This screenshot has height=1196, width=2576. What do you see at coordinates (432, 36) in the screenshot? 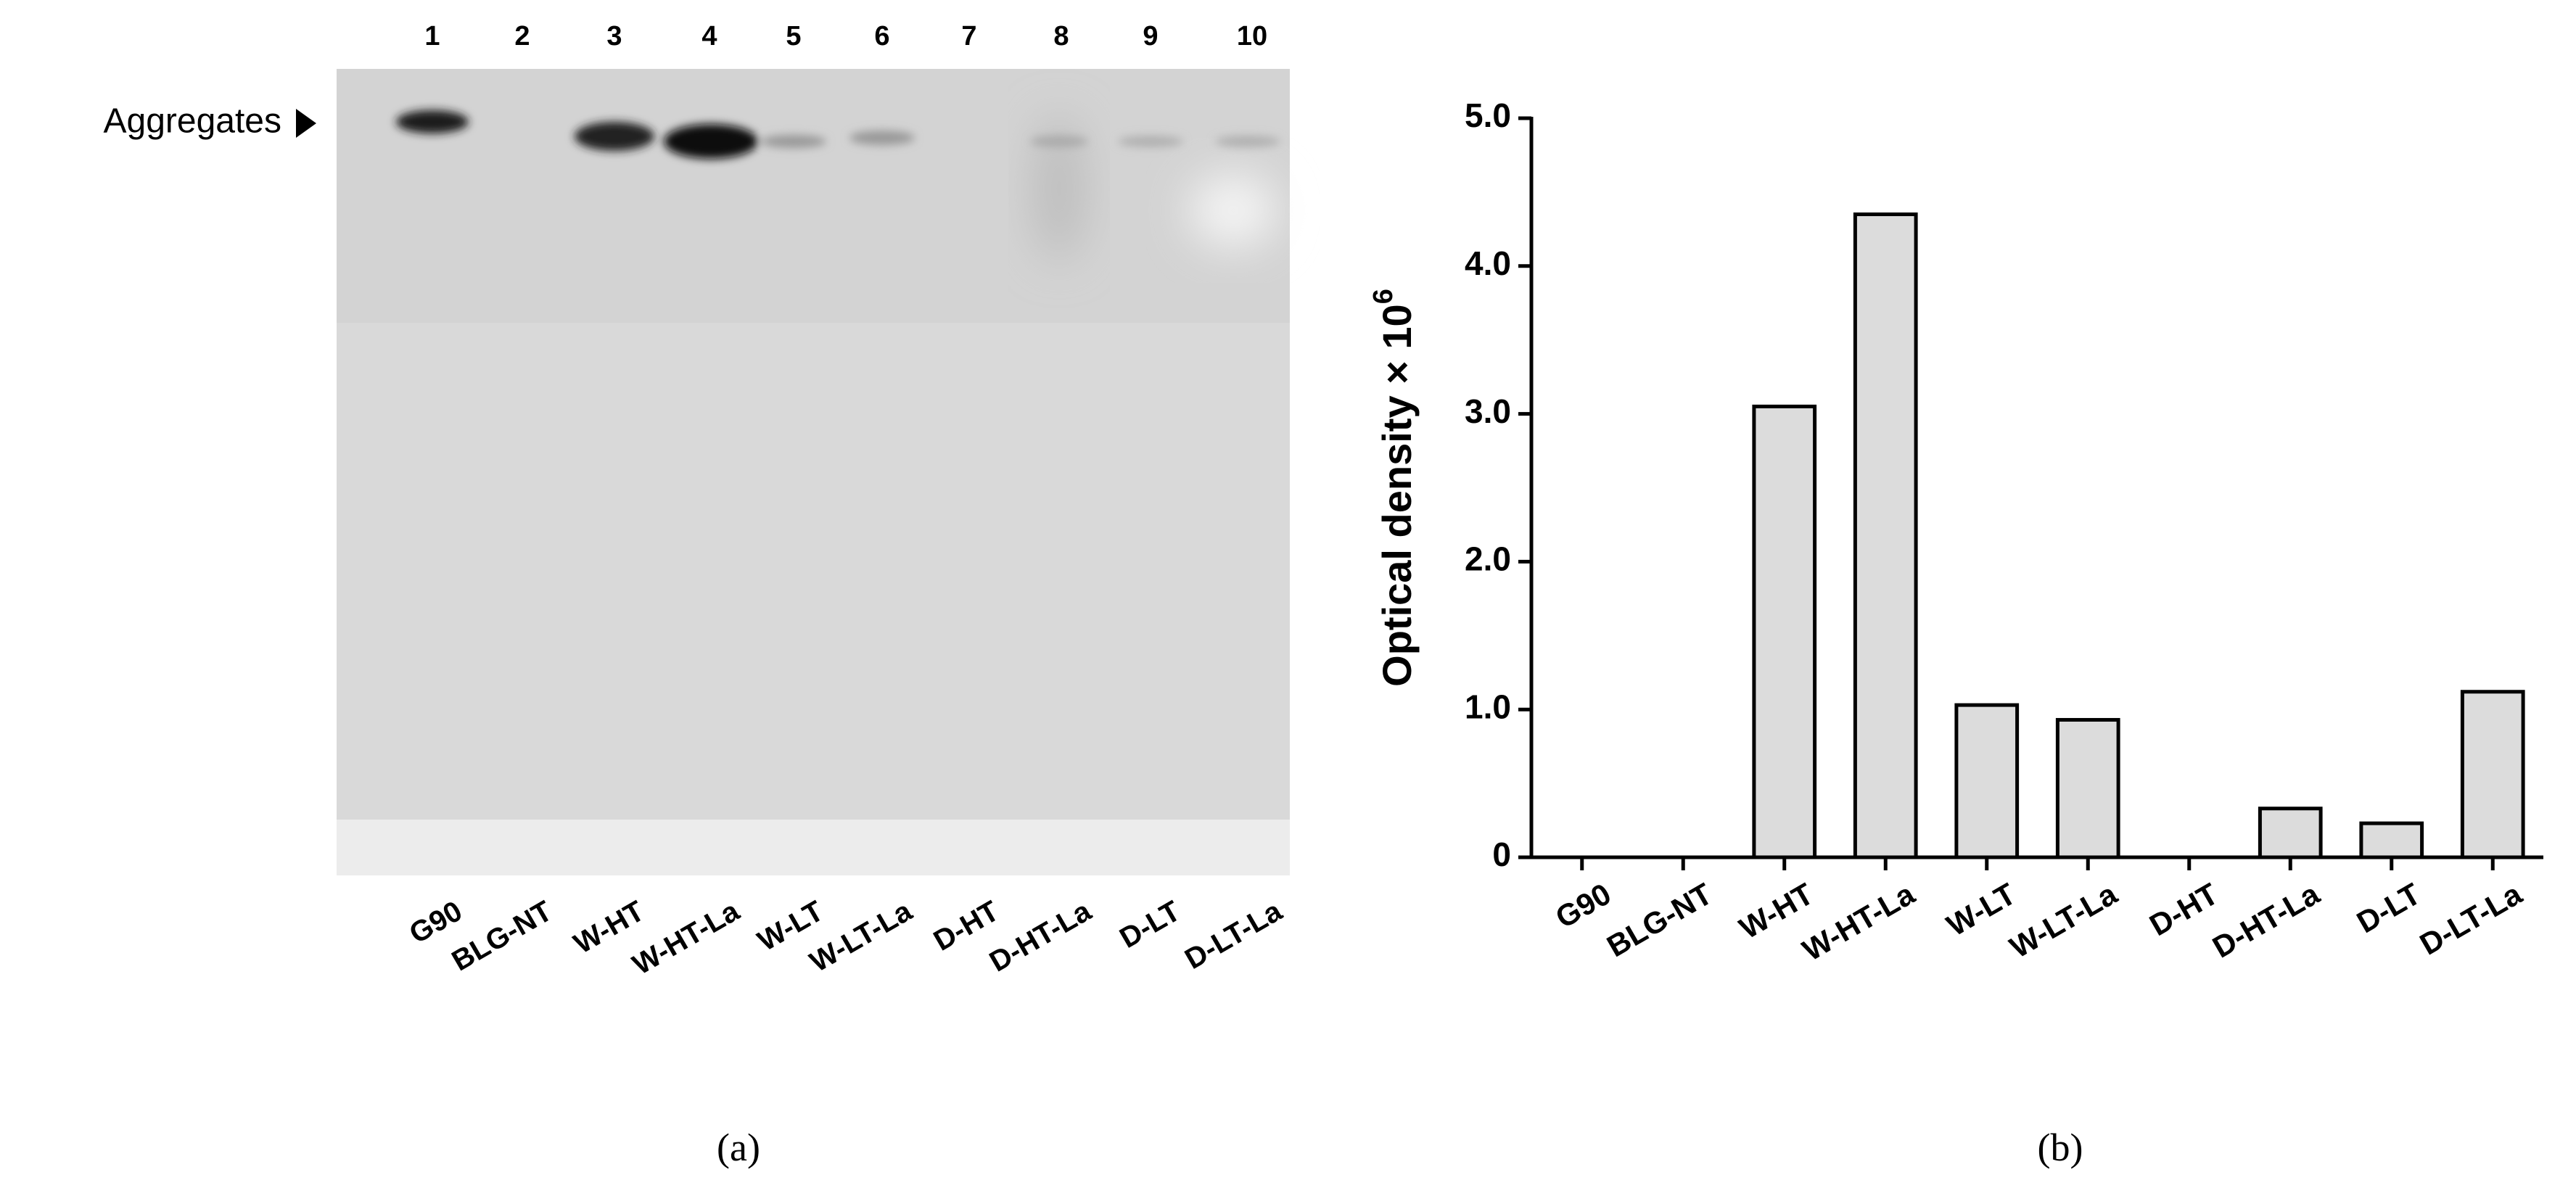
I see `lane-number: 1` at bounding box center [432, 36].